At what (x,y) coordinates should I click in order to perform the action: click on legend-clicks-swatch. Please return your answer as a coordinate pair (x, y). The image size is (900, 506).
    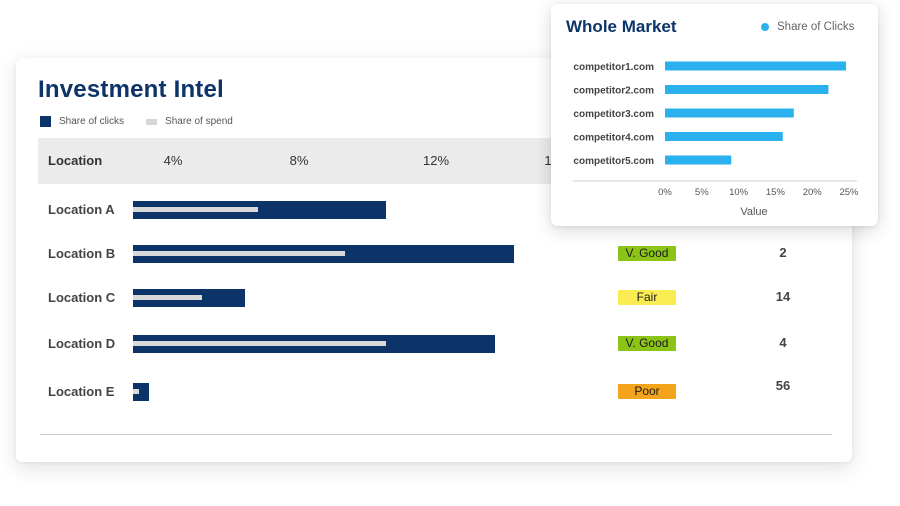
    Looking at the image, I should click on (45, 121).